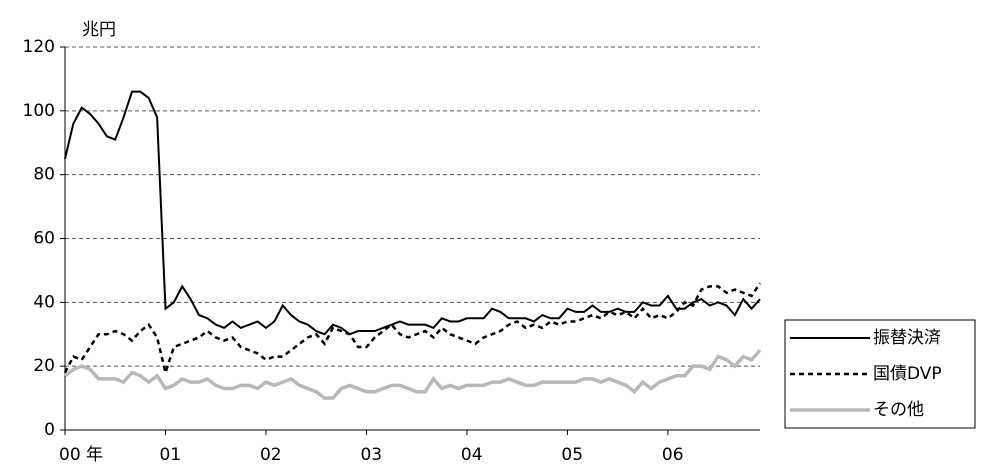  I want to click on y-tick-label: 60, so click(44, 239).